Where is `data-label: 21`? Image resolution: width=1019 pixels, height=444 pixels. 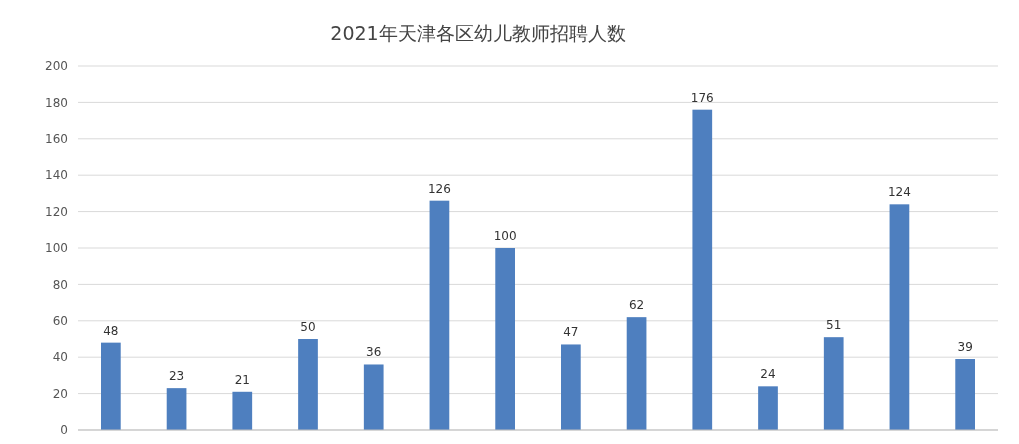
data-label: 21 is located at coordinates (242, 379).